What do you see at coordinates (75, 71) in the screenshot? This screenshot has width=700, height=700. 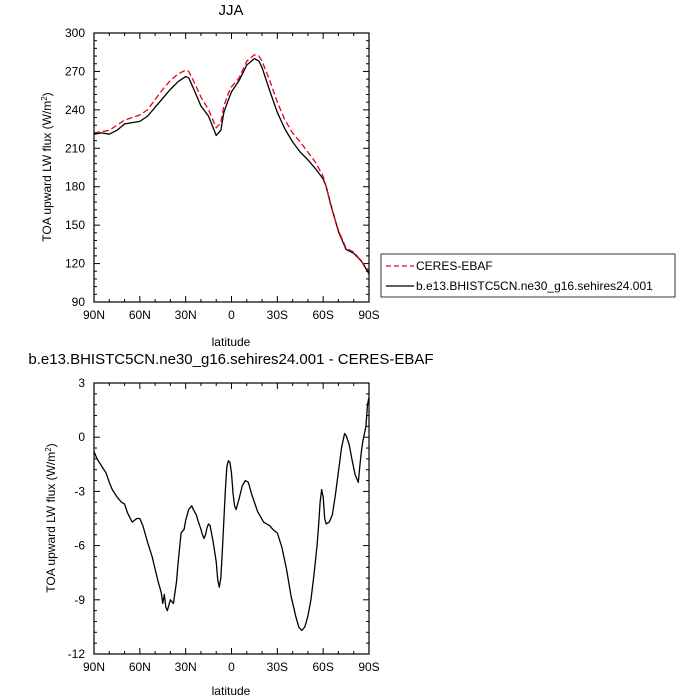 I see `y-tick-label: 270` at bounding box center [75, 71].